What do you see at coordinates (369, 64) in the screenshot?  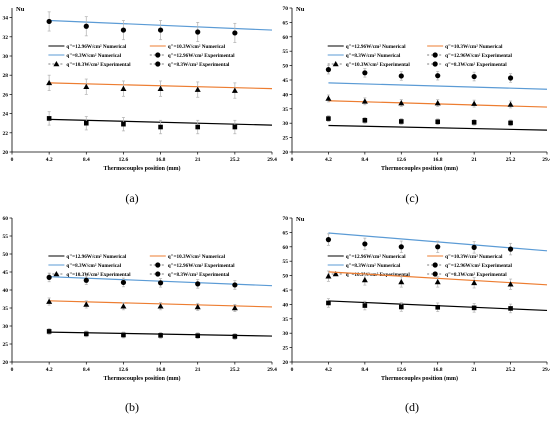 I see `legend-item: q"=10.3W/cm² Experimental` at bounding box center [369, 64].